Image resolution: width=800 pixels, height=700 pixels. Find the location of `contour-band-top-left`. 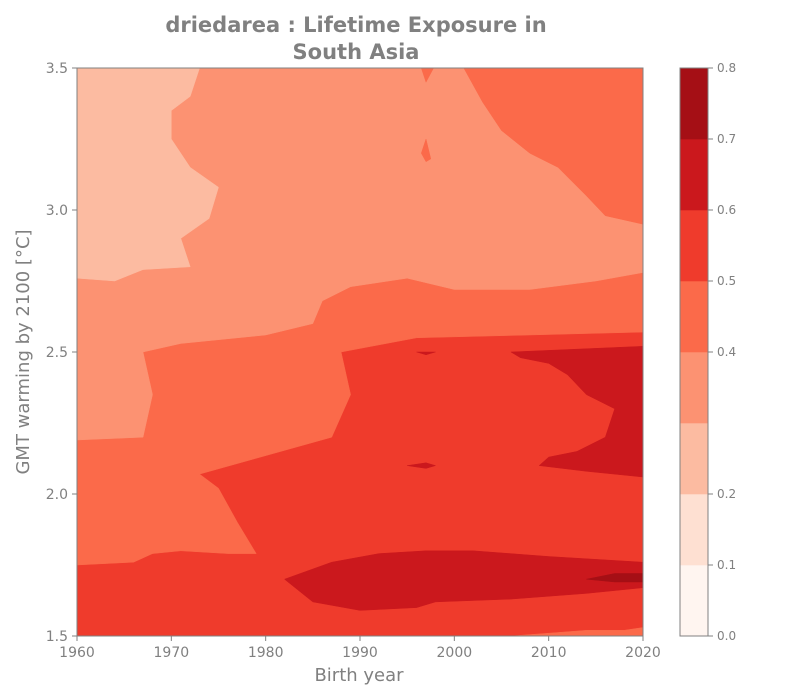

contour-band-top-left is located at coordinates (147, 174).